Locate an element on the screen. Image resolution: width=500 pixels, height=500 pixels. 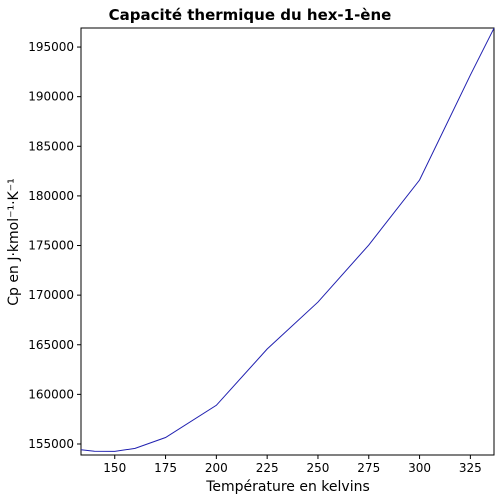
y-tick-label: 190000 is located at coordinates (51, 97).